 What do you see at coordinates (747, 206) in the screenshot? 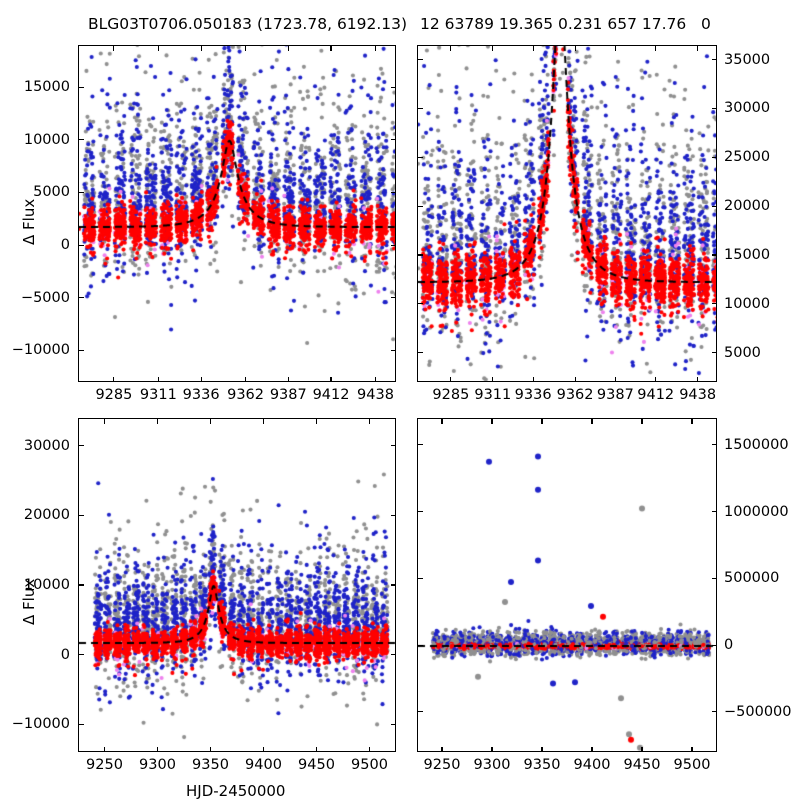
I see `y-tick-label-top_right: 20000` at bounding box center [747, 206].